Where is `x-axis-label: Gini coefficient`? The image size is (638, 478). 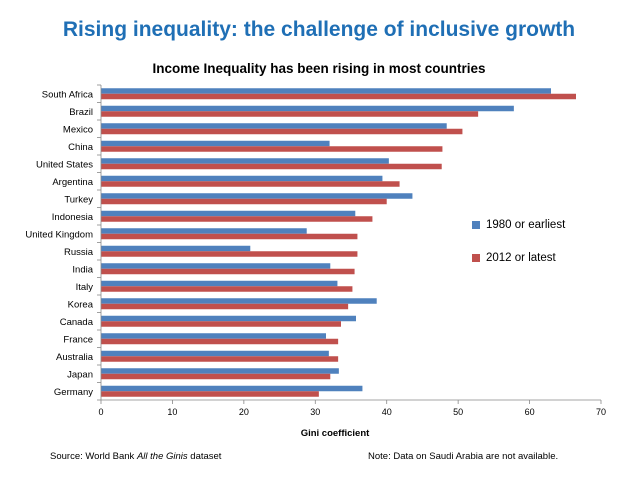
x-axis-label: Gini coefficient is located at coordinates (335, 433).